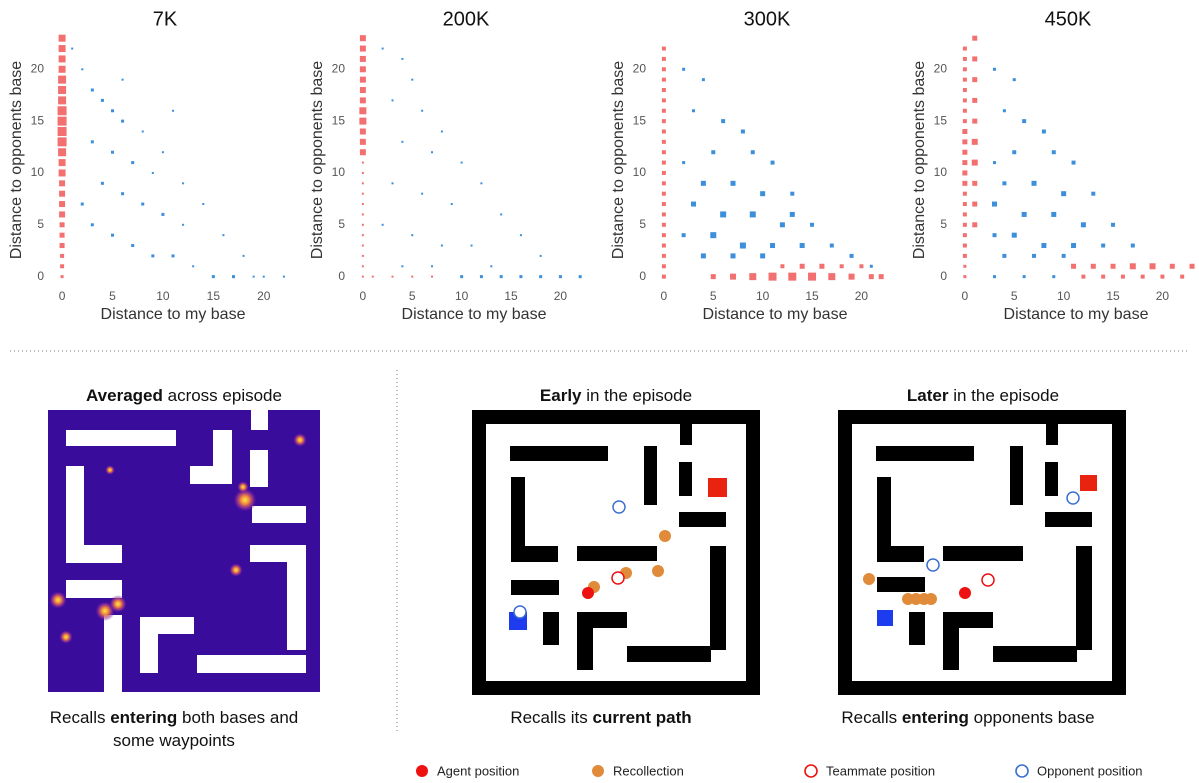 The height and width of the screenshot is (783, 1199). What do you see at coordinates (1090, 770) in the screenshot?
I see `legend-label: Opponent position` at bounding box center [1090, 770].